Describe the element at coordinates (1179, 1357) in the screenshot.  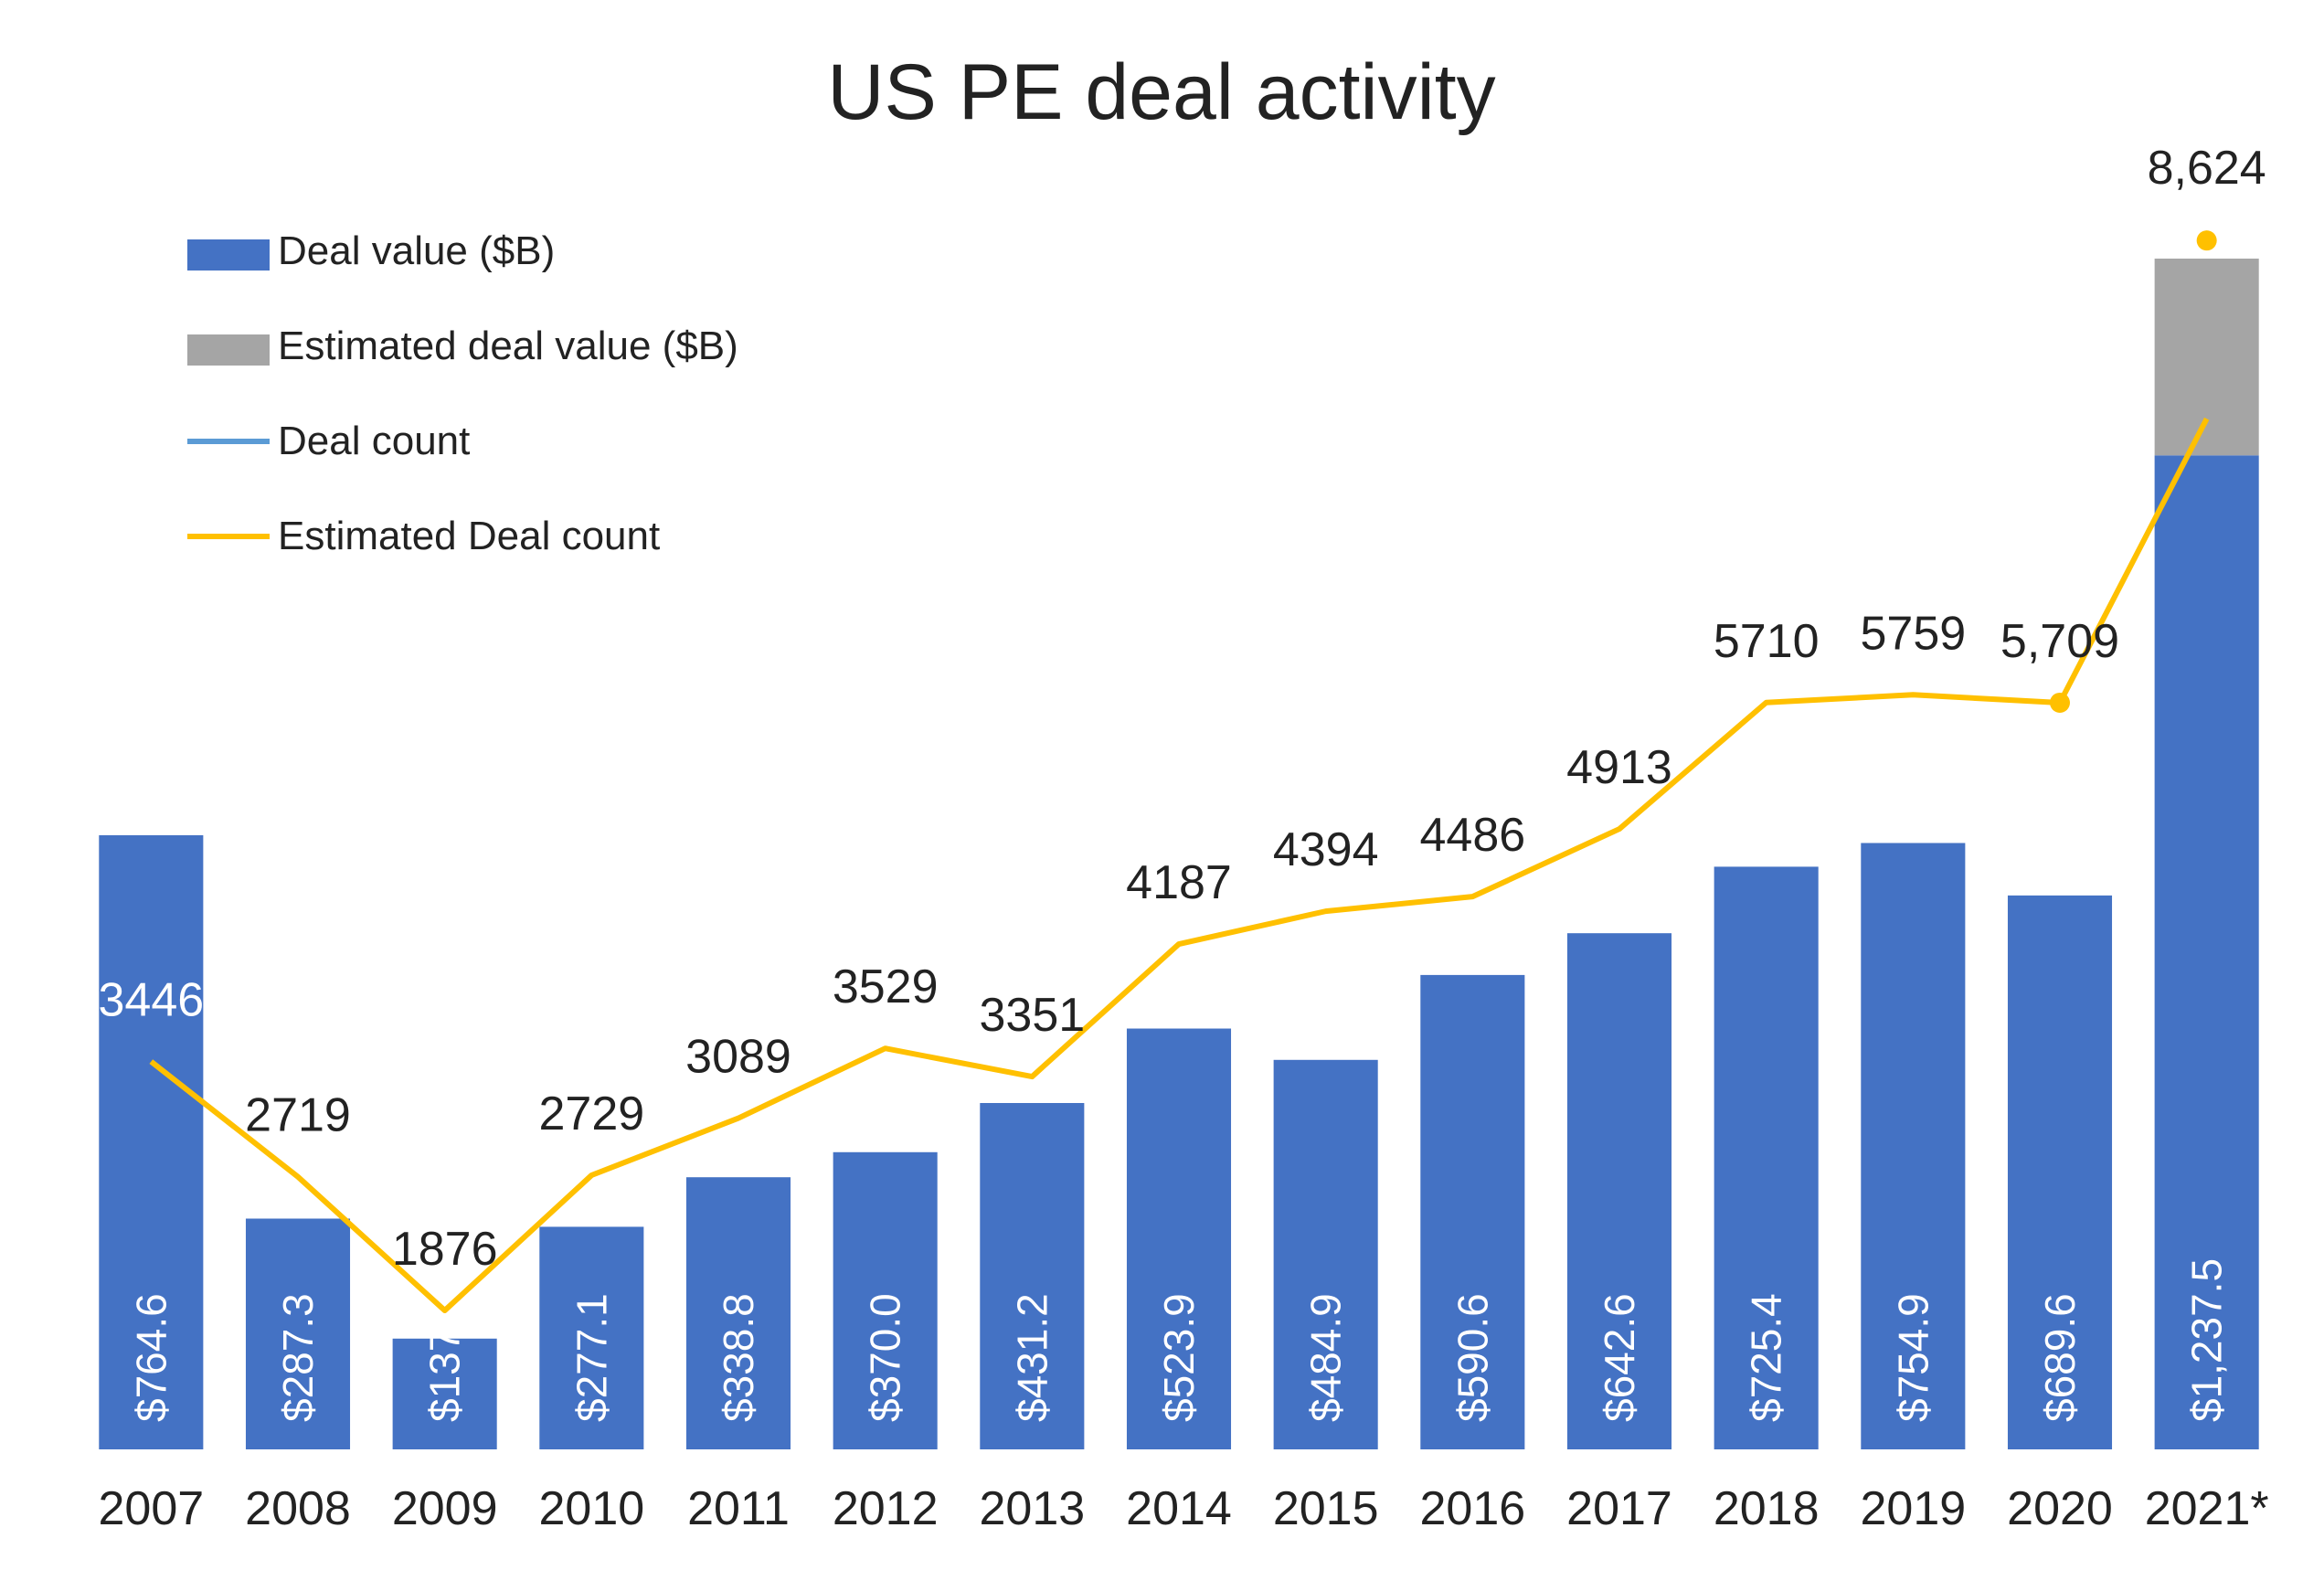
I see `bar-value-label: $523.9` at that location.